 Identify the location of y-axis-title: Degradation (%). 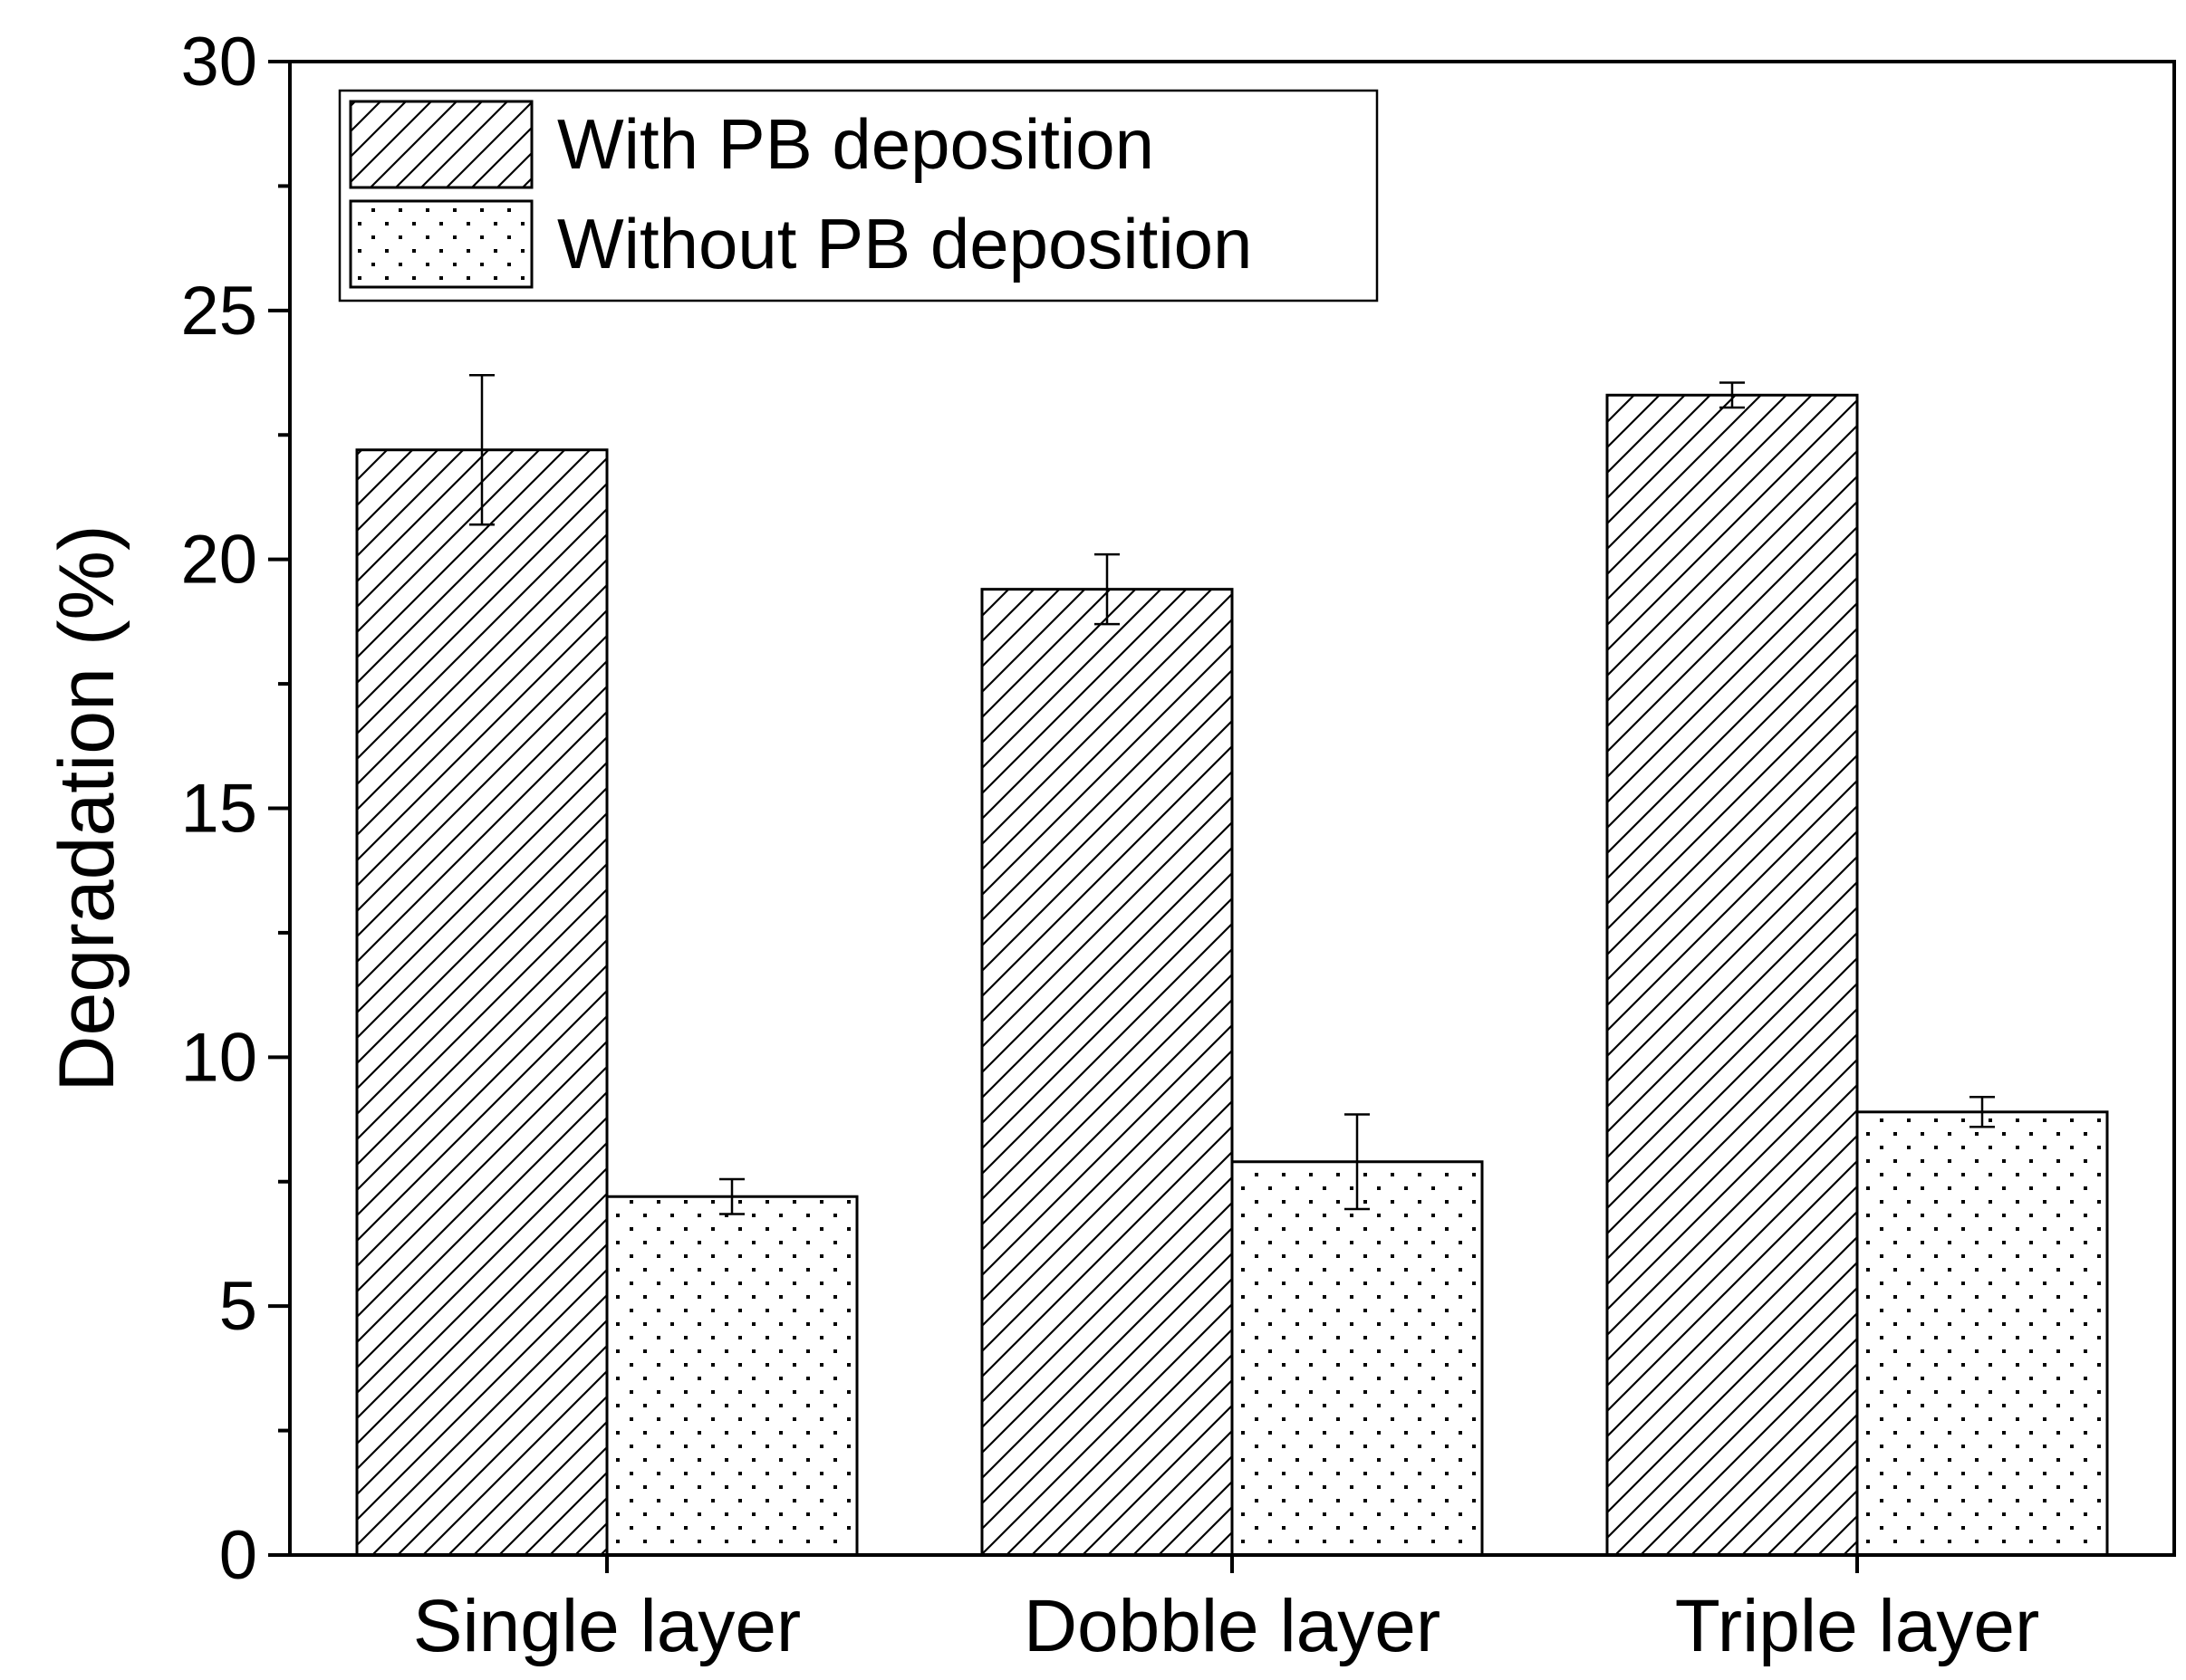
(86, 807).